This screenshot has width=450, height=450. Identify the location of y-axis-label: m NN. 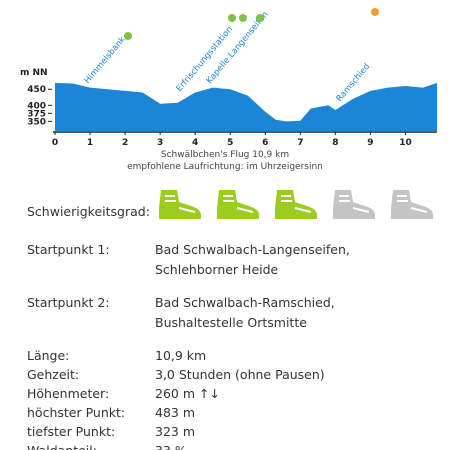
(34, 73).